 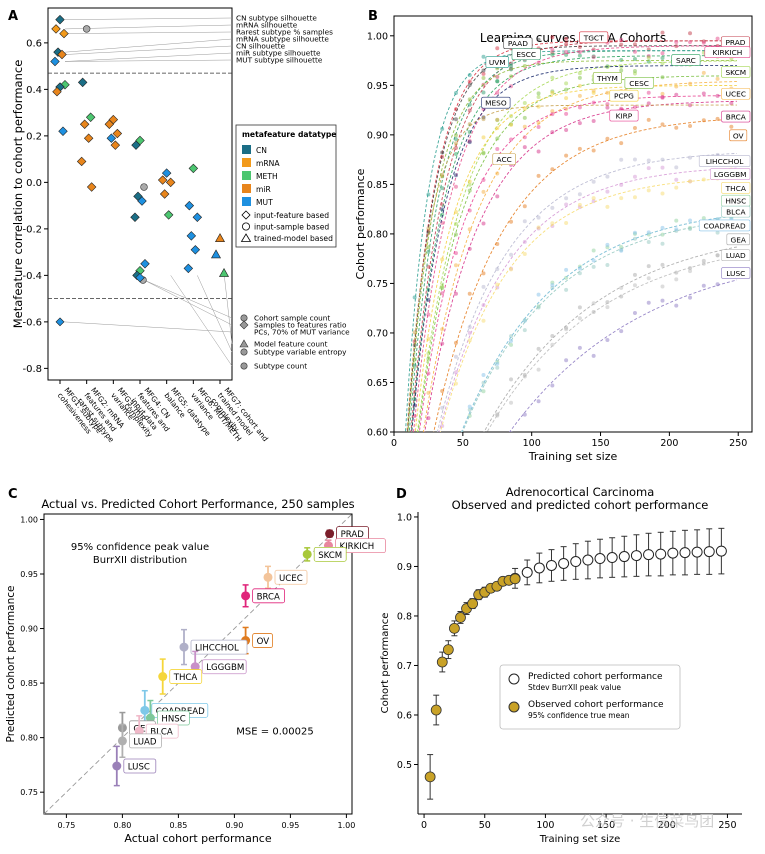 I want to click on note-line-2: BurrXII distribution, so click(x=140, y=560).